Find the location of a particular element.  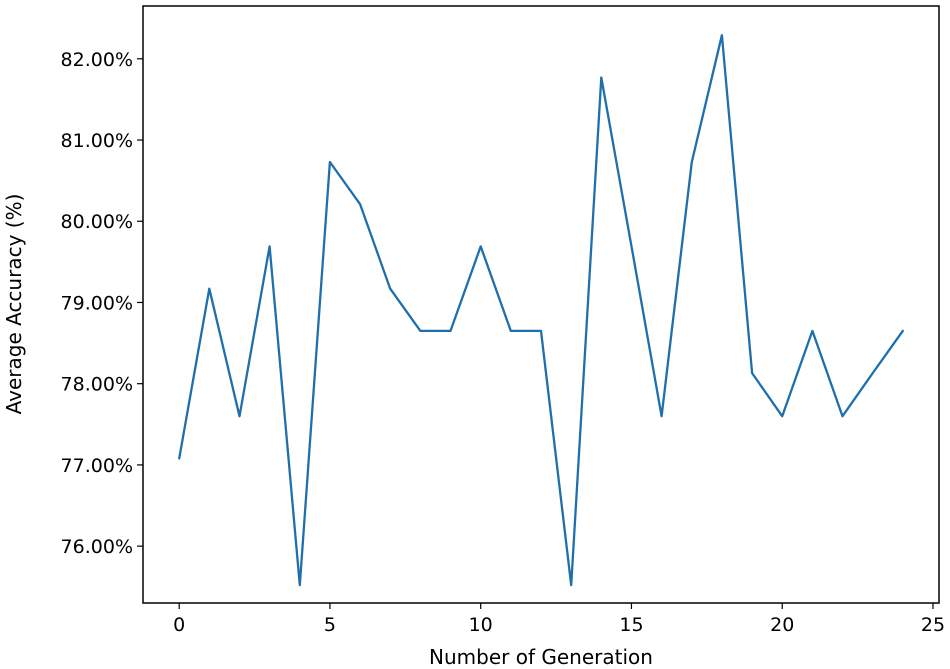

y-axis-title: Average Accuracy (%) is located at coordinates (14, 304).